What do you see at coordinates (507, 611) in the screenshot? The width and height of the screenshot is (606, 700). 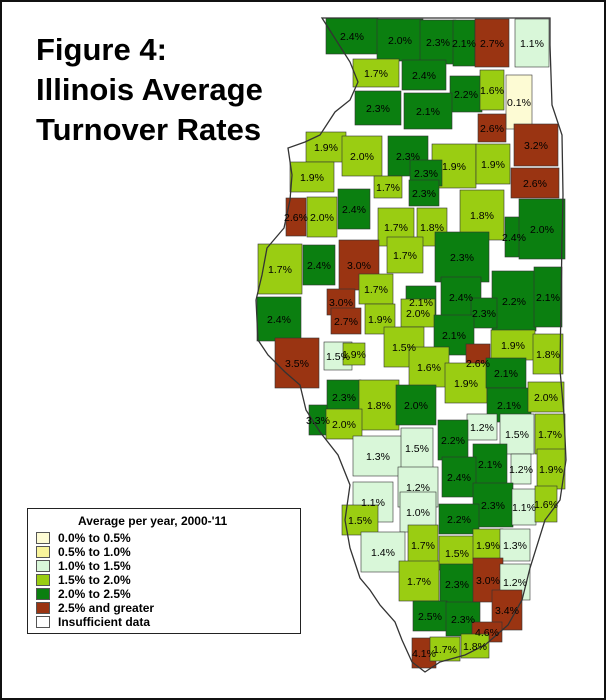 I see `county-label: 3.4%` at bounding box center [507, 611].